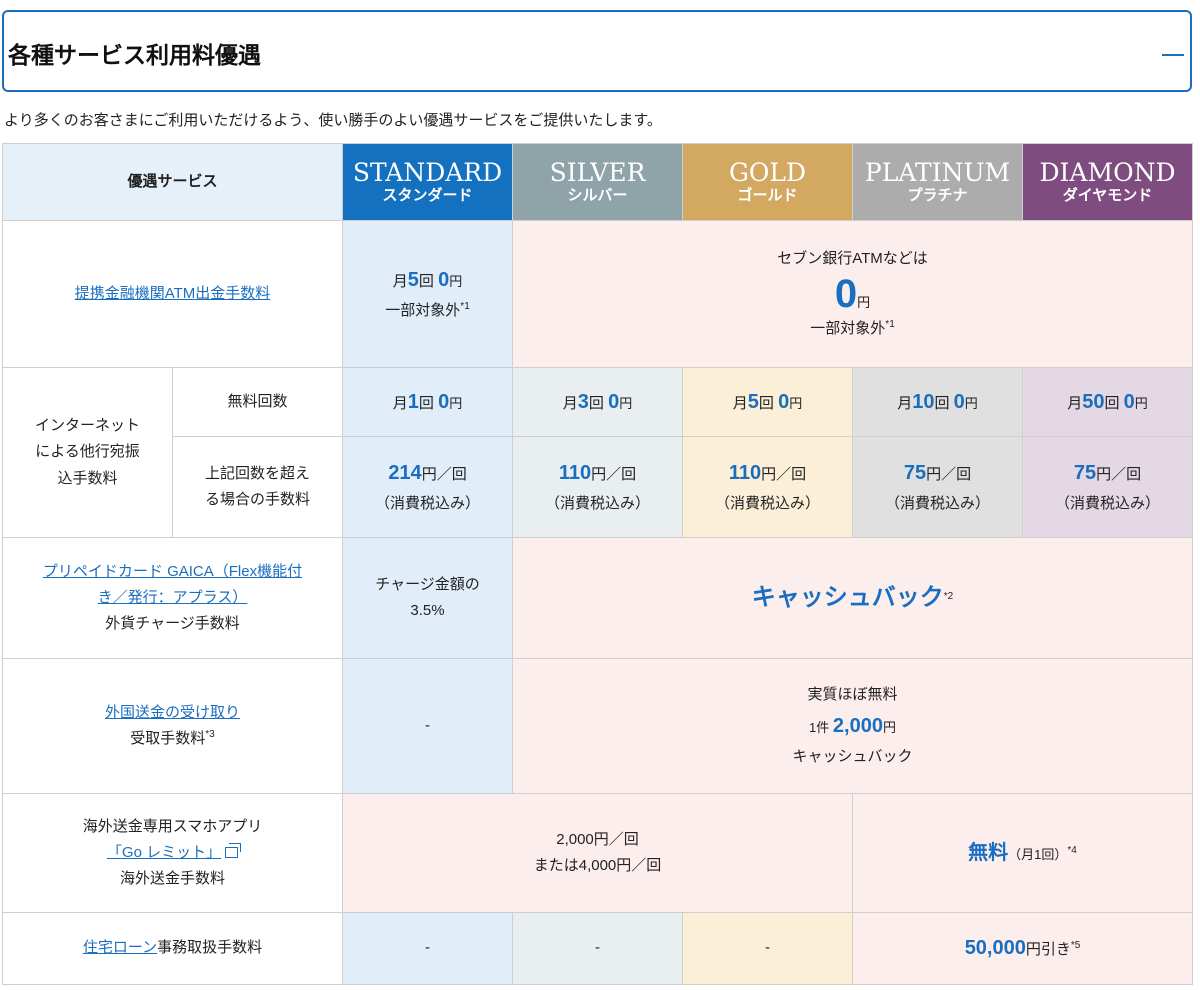 This screenshot has width=1200, height=990. What do you see at coordinates (1107, 196) in the screenshot?
I see `tier-jp: ダイヤモンド` at bounding box center [1107, 196].